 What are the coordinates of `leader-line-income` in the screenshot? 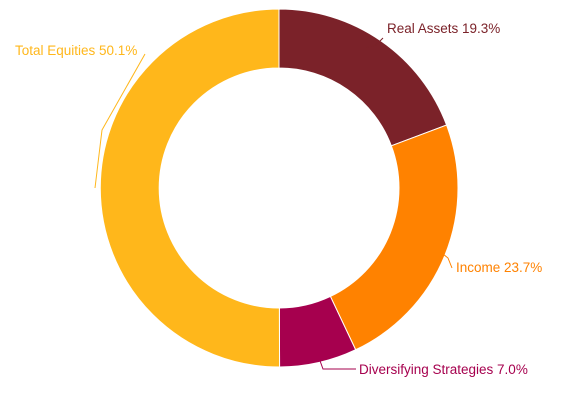 It's located at (445, 259).